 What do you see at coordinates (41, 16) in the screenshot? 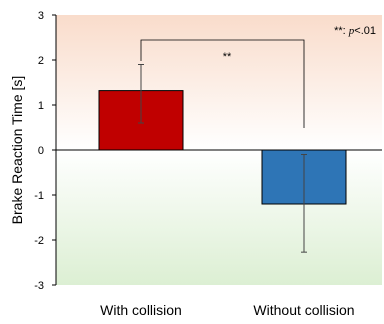
I see `y-tick-label: 3` at bounding box center [41, 16].